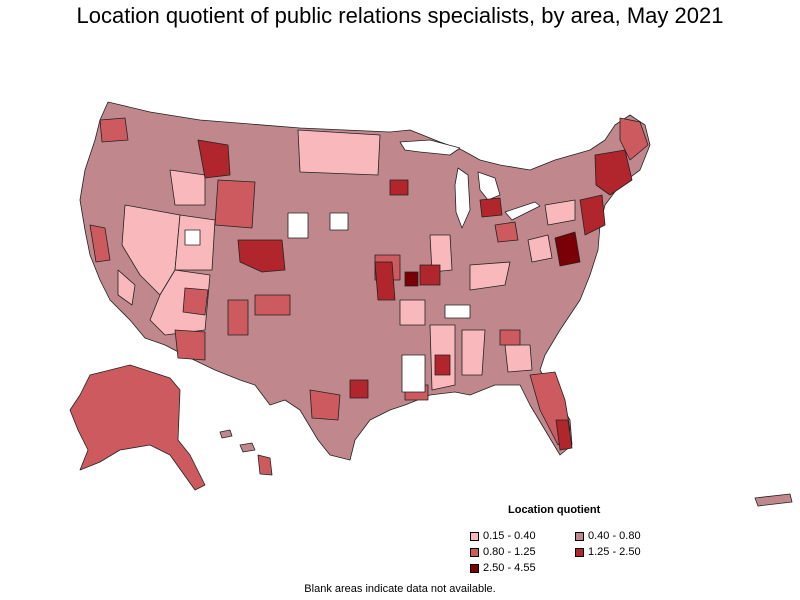 The width and height of the screenshot is (800, 600). What do you see at coordinates (540, 248) in the screenshot?
I see `region-west-virginia-part` at bounding box center [540, 248].